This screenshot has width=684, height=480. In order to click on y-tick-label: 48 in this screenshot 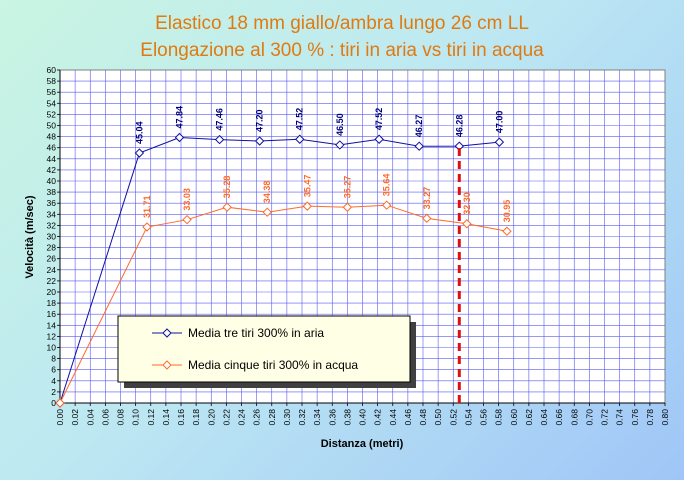, I will do `click(52, 137)`.